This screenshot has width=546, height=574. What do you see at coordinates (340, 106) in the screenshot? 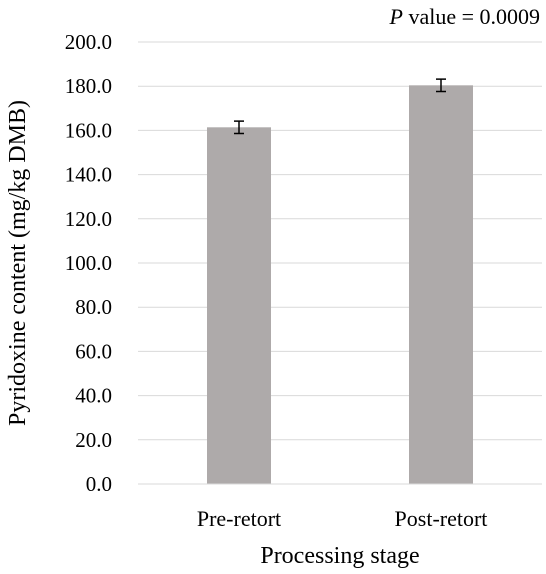
I see `error-bars` at bounding box center [340, 106].